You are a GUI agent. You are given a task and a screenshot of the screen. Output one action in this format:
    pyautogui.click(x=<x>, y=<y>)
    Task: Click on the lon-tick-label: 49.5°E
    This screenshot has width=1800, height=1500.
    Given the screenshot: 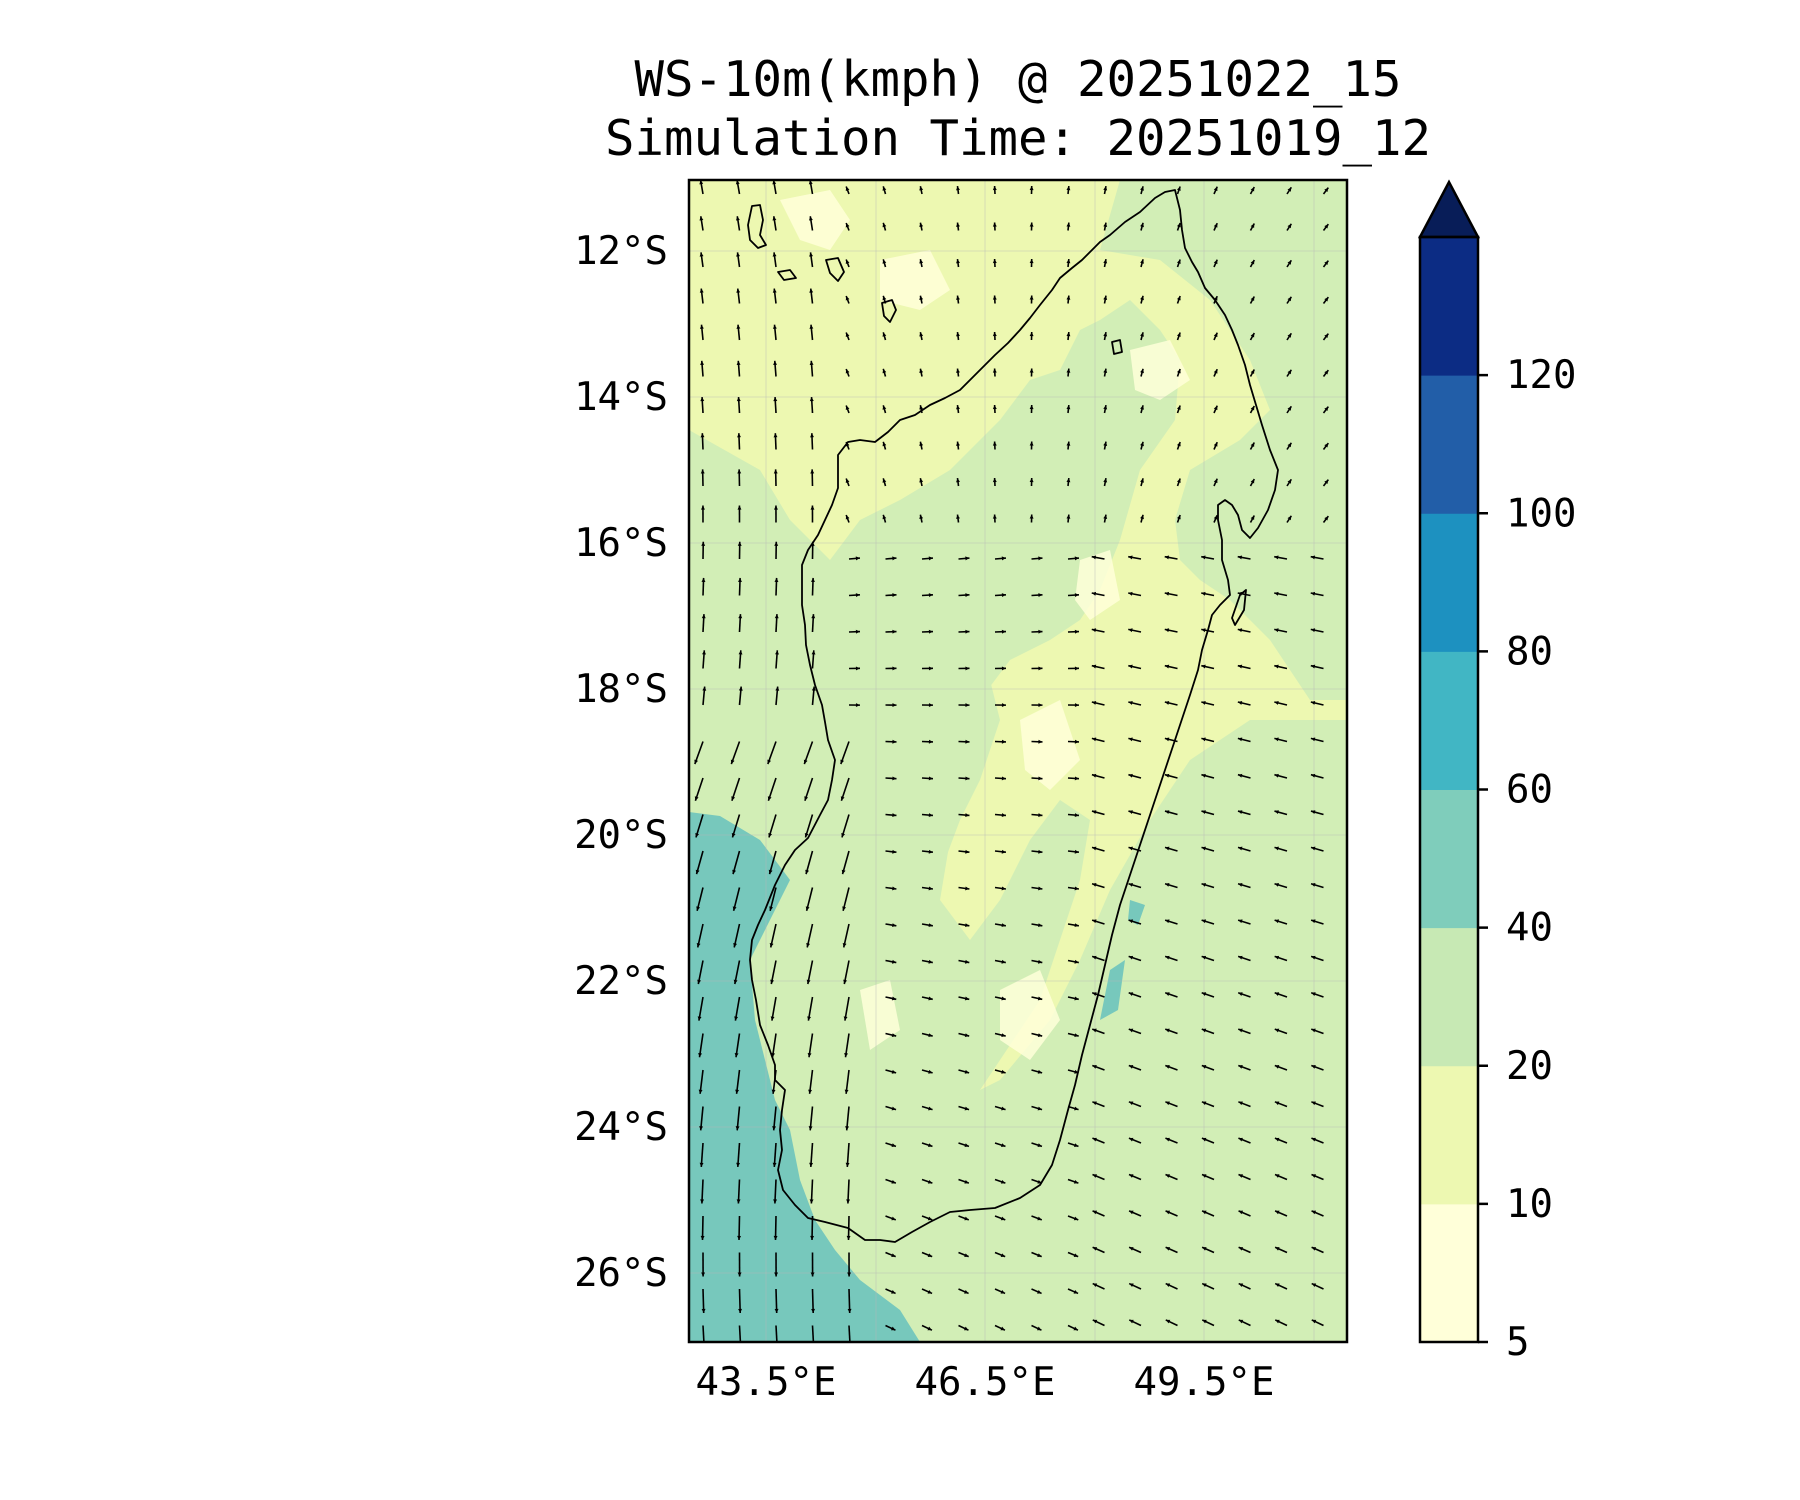 What is the action you would take?
    pyautogui.click(x=1204, y=1382)
    